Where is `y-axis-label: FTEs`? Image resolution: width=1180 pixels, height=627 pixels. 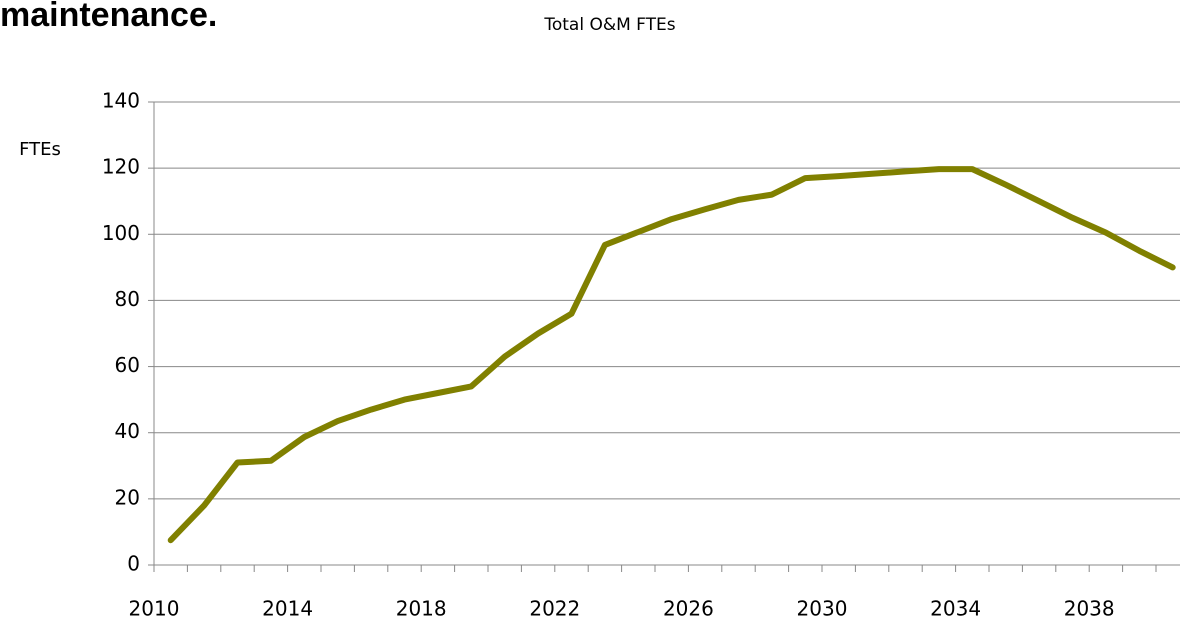 y-axis-label: FTEs is located at coordinates (40, 149).